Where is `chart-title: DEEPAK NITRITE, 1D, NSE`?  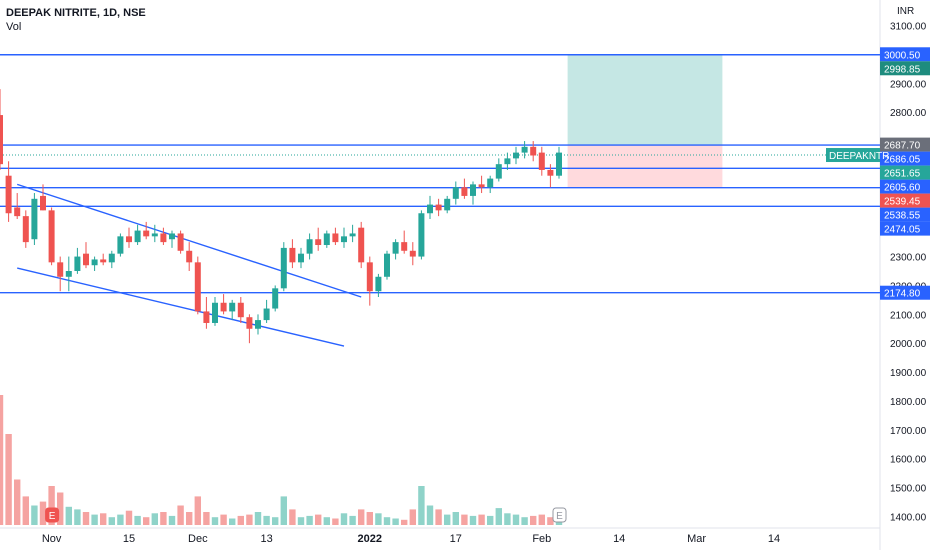
chart-title: DEEPAK NITRITE, 1D, NSE is located at coordinates (76, 13).